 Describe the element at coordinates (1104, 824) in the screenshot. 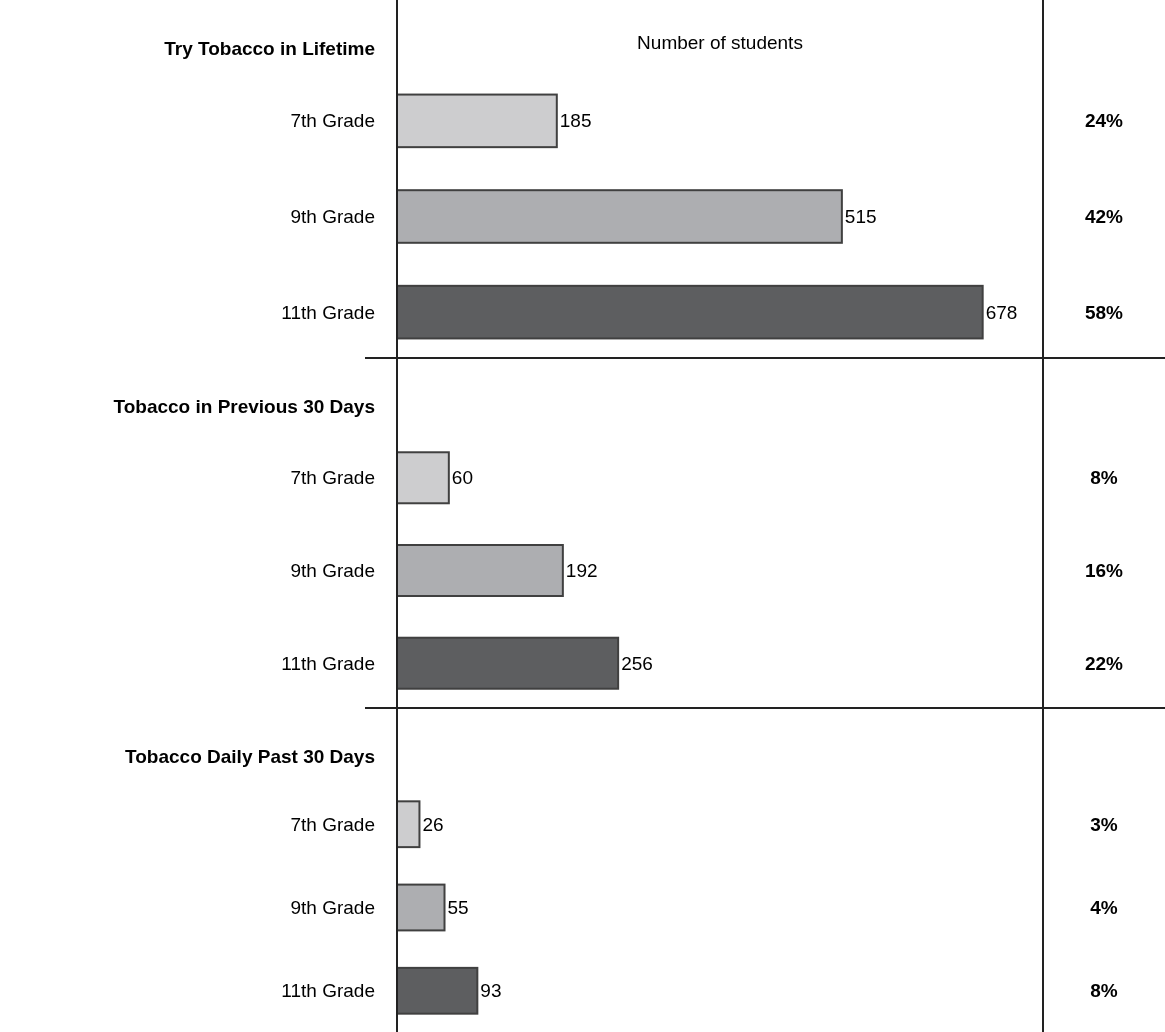

I see `text: 3%` at that location.